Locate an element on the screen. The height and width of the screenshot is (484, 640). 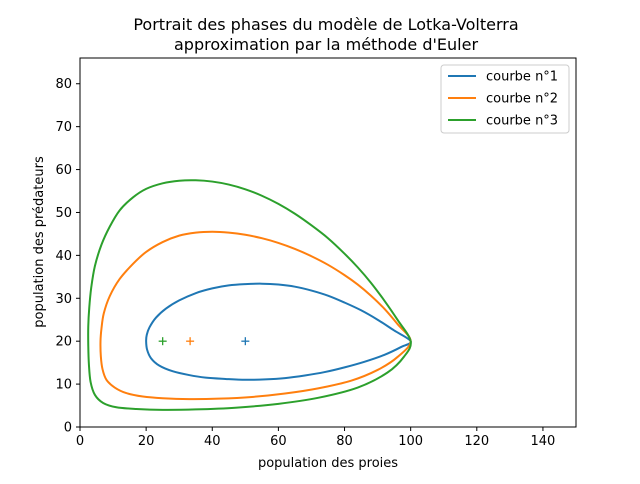
chart-subtitle: approximation par la méthode d'Euler is located at coordinates (326, 44).